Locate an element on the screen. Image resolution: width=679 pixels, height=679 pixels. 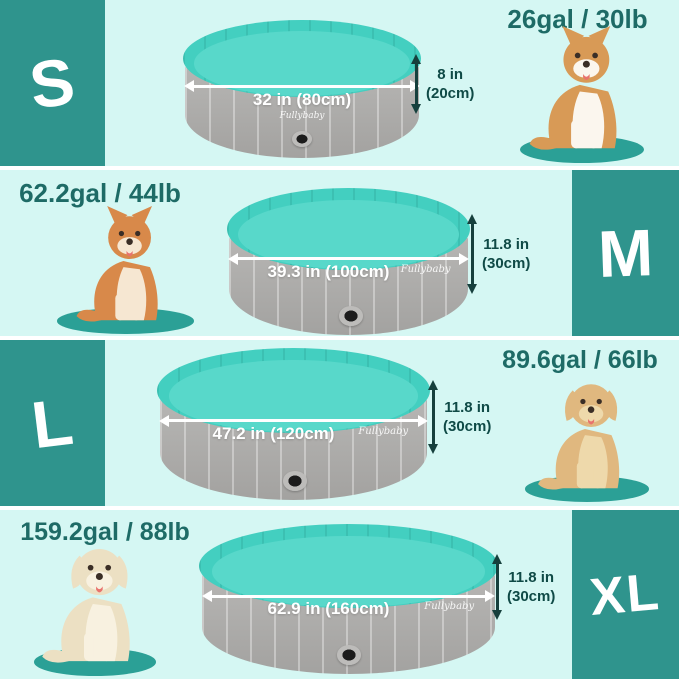
corgi-dog-image is located at coordinates (582, 94).